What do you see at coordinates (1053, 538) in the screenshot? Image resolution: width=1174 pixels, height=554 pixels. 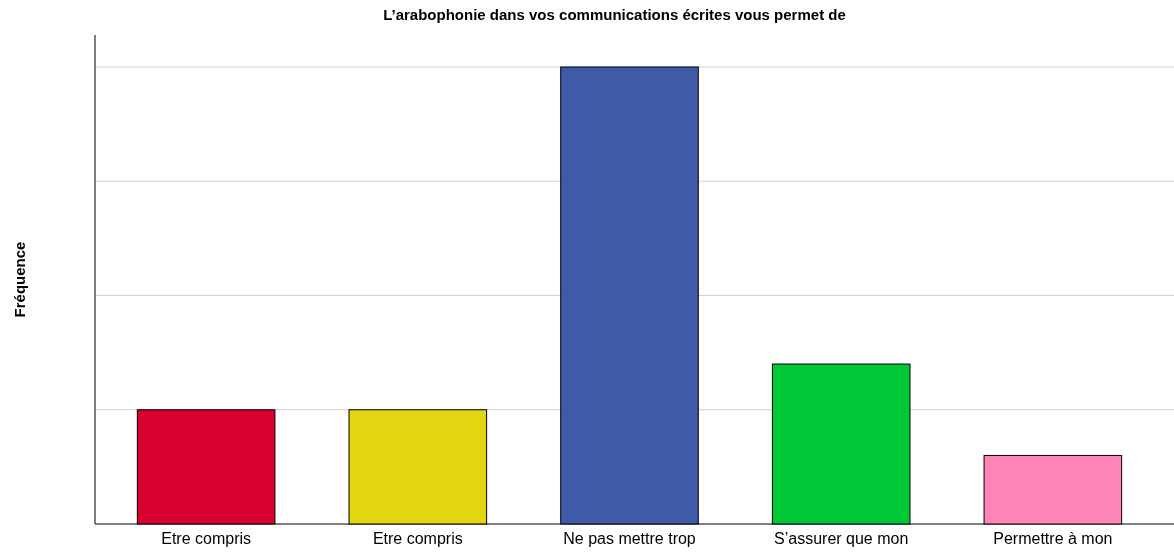 I see `x-tick-label: Permettre à mon` at bounding box center [1053, 538].